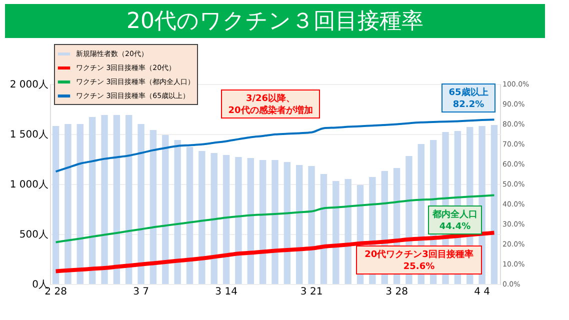 The height and width of the screenshot is (320, 569). What do you see at coordinates (397, 292) in the screenshot?
I see `x-tick-label: 3 28` at bounding box center [397, 292].